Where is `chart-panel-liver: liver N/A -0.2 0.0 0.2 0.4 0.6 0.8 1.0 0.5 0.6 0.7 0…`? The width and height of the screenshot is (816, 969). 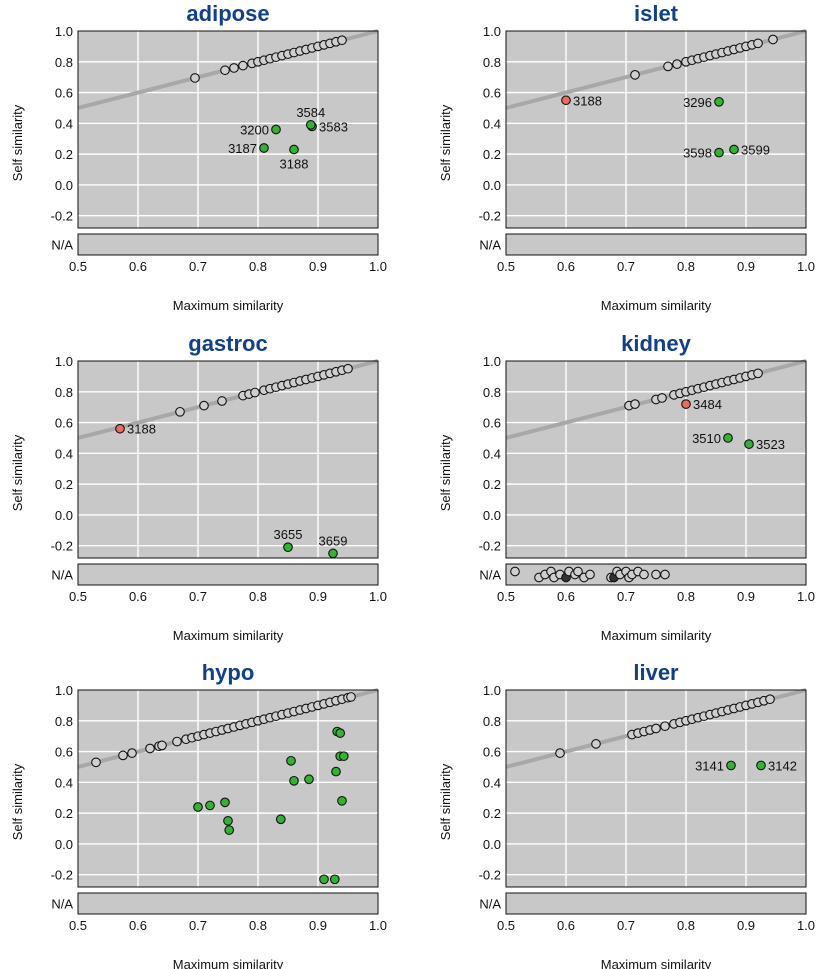
chart-panel-liver: liver N/A -0.2 0.0 0.2 0.4 0.6 0.8 1.0 0.5 0.6 0.7 0… is located at coordinates (626, 814).